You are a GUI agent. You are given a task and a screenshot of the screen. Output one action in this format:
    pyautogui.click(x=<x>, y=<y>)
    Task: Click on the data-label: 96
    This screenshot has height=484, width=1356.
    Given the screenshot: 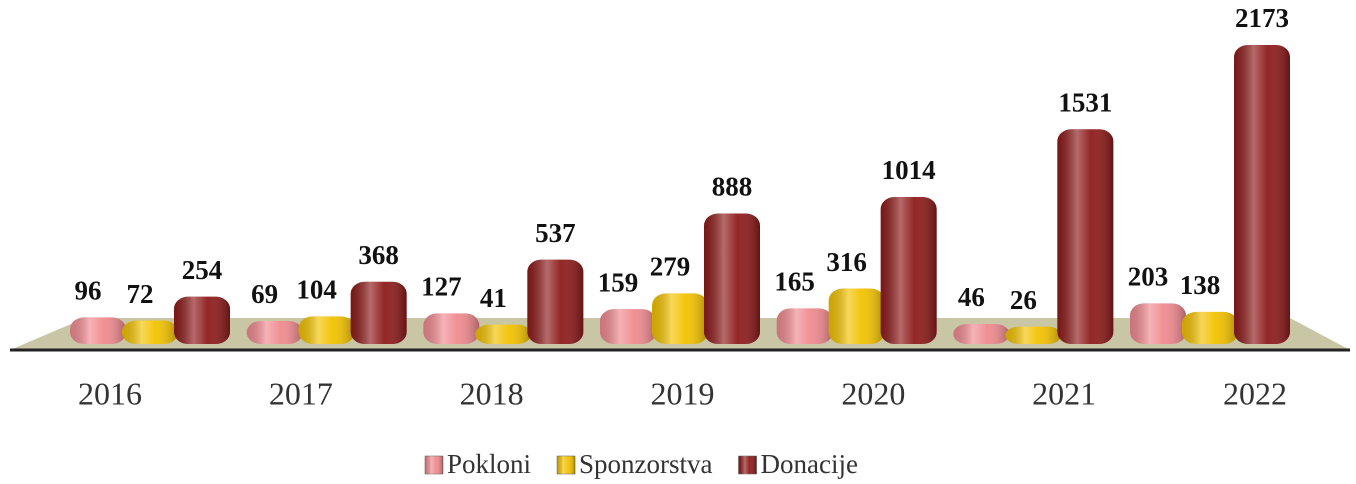 What is the action you would take?
    pyautogui.click(x=88, y=291)
    